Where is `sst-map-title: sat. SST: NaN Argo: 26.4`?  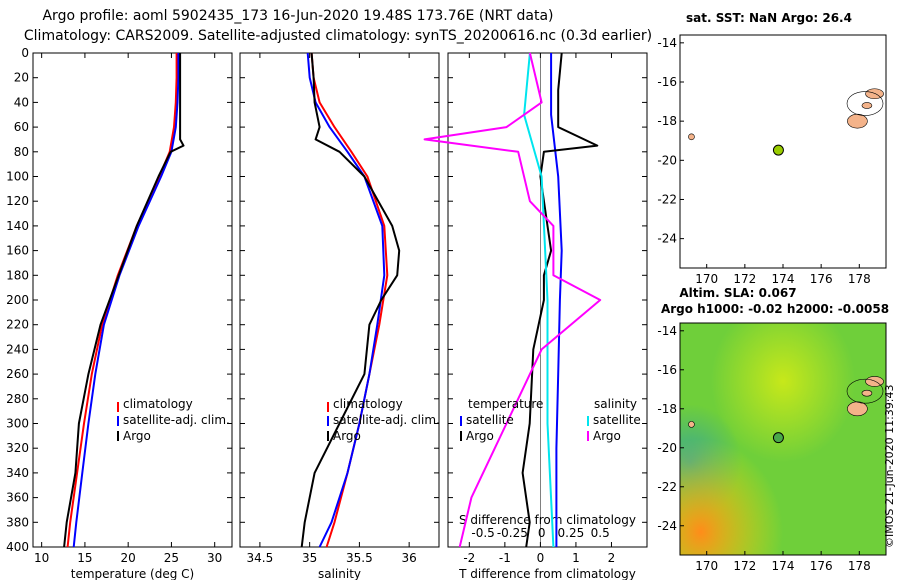
sst-map-title: sat. SST: NaN Argo: 26.4 is located at coordinates (769, 18).